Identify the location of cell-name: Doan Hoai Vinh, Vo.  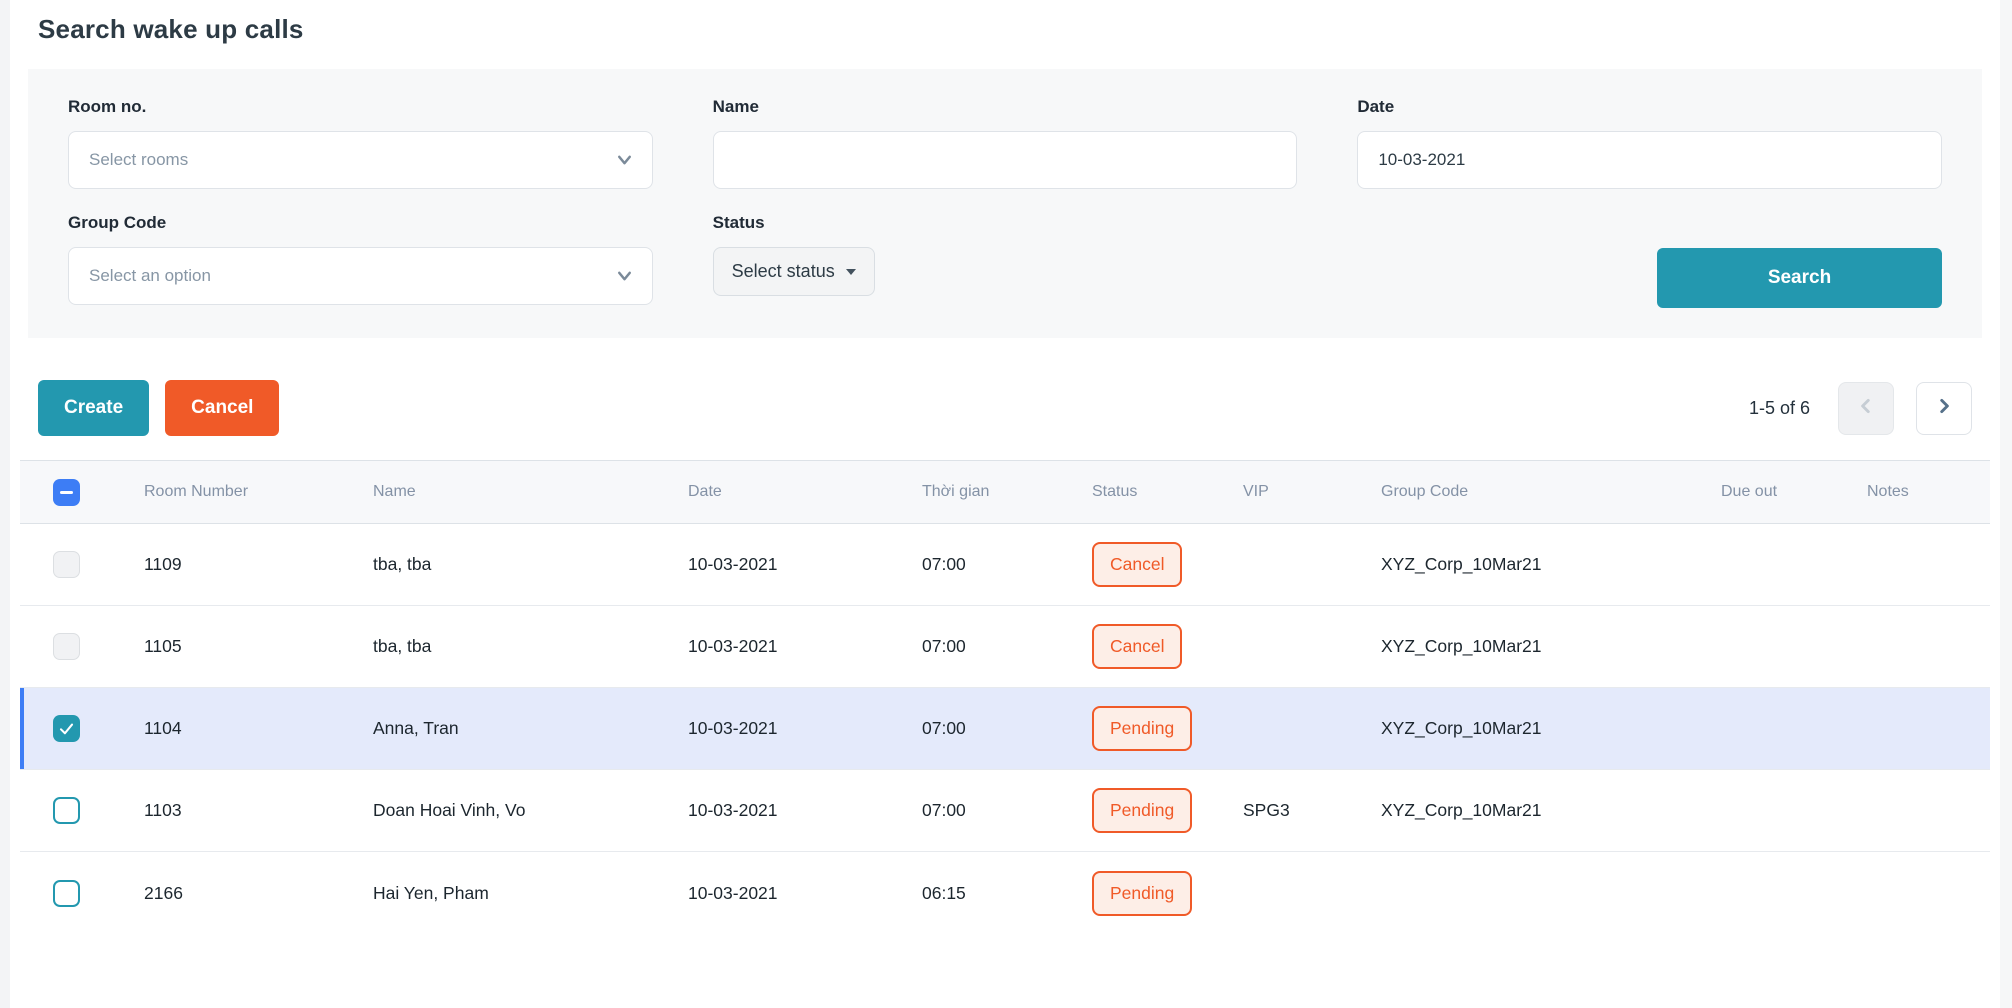
(449, 810).